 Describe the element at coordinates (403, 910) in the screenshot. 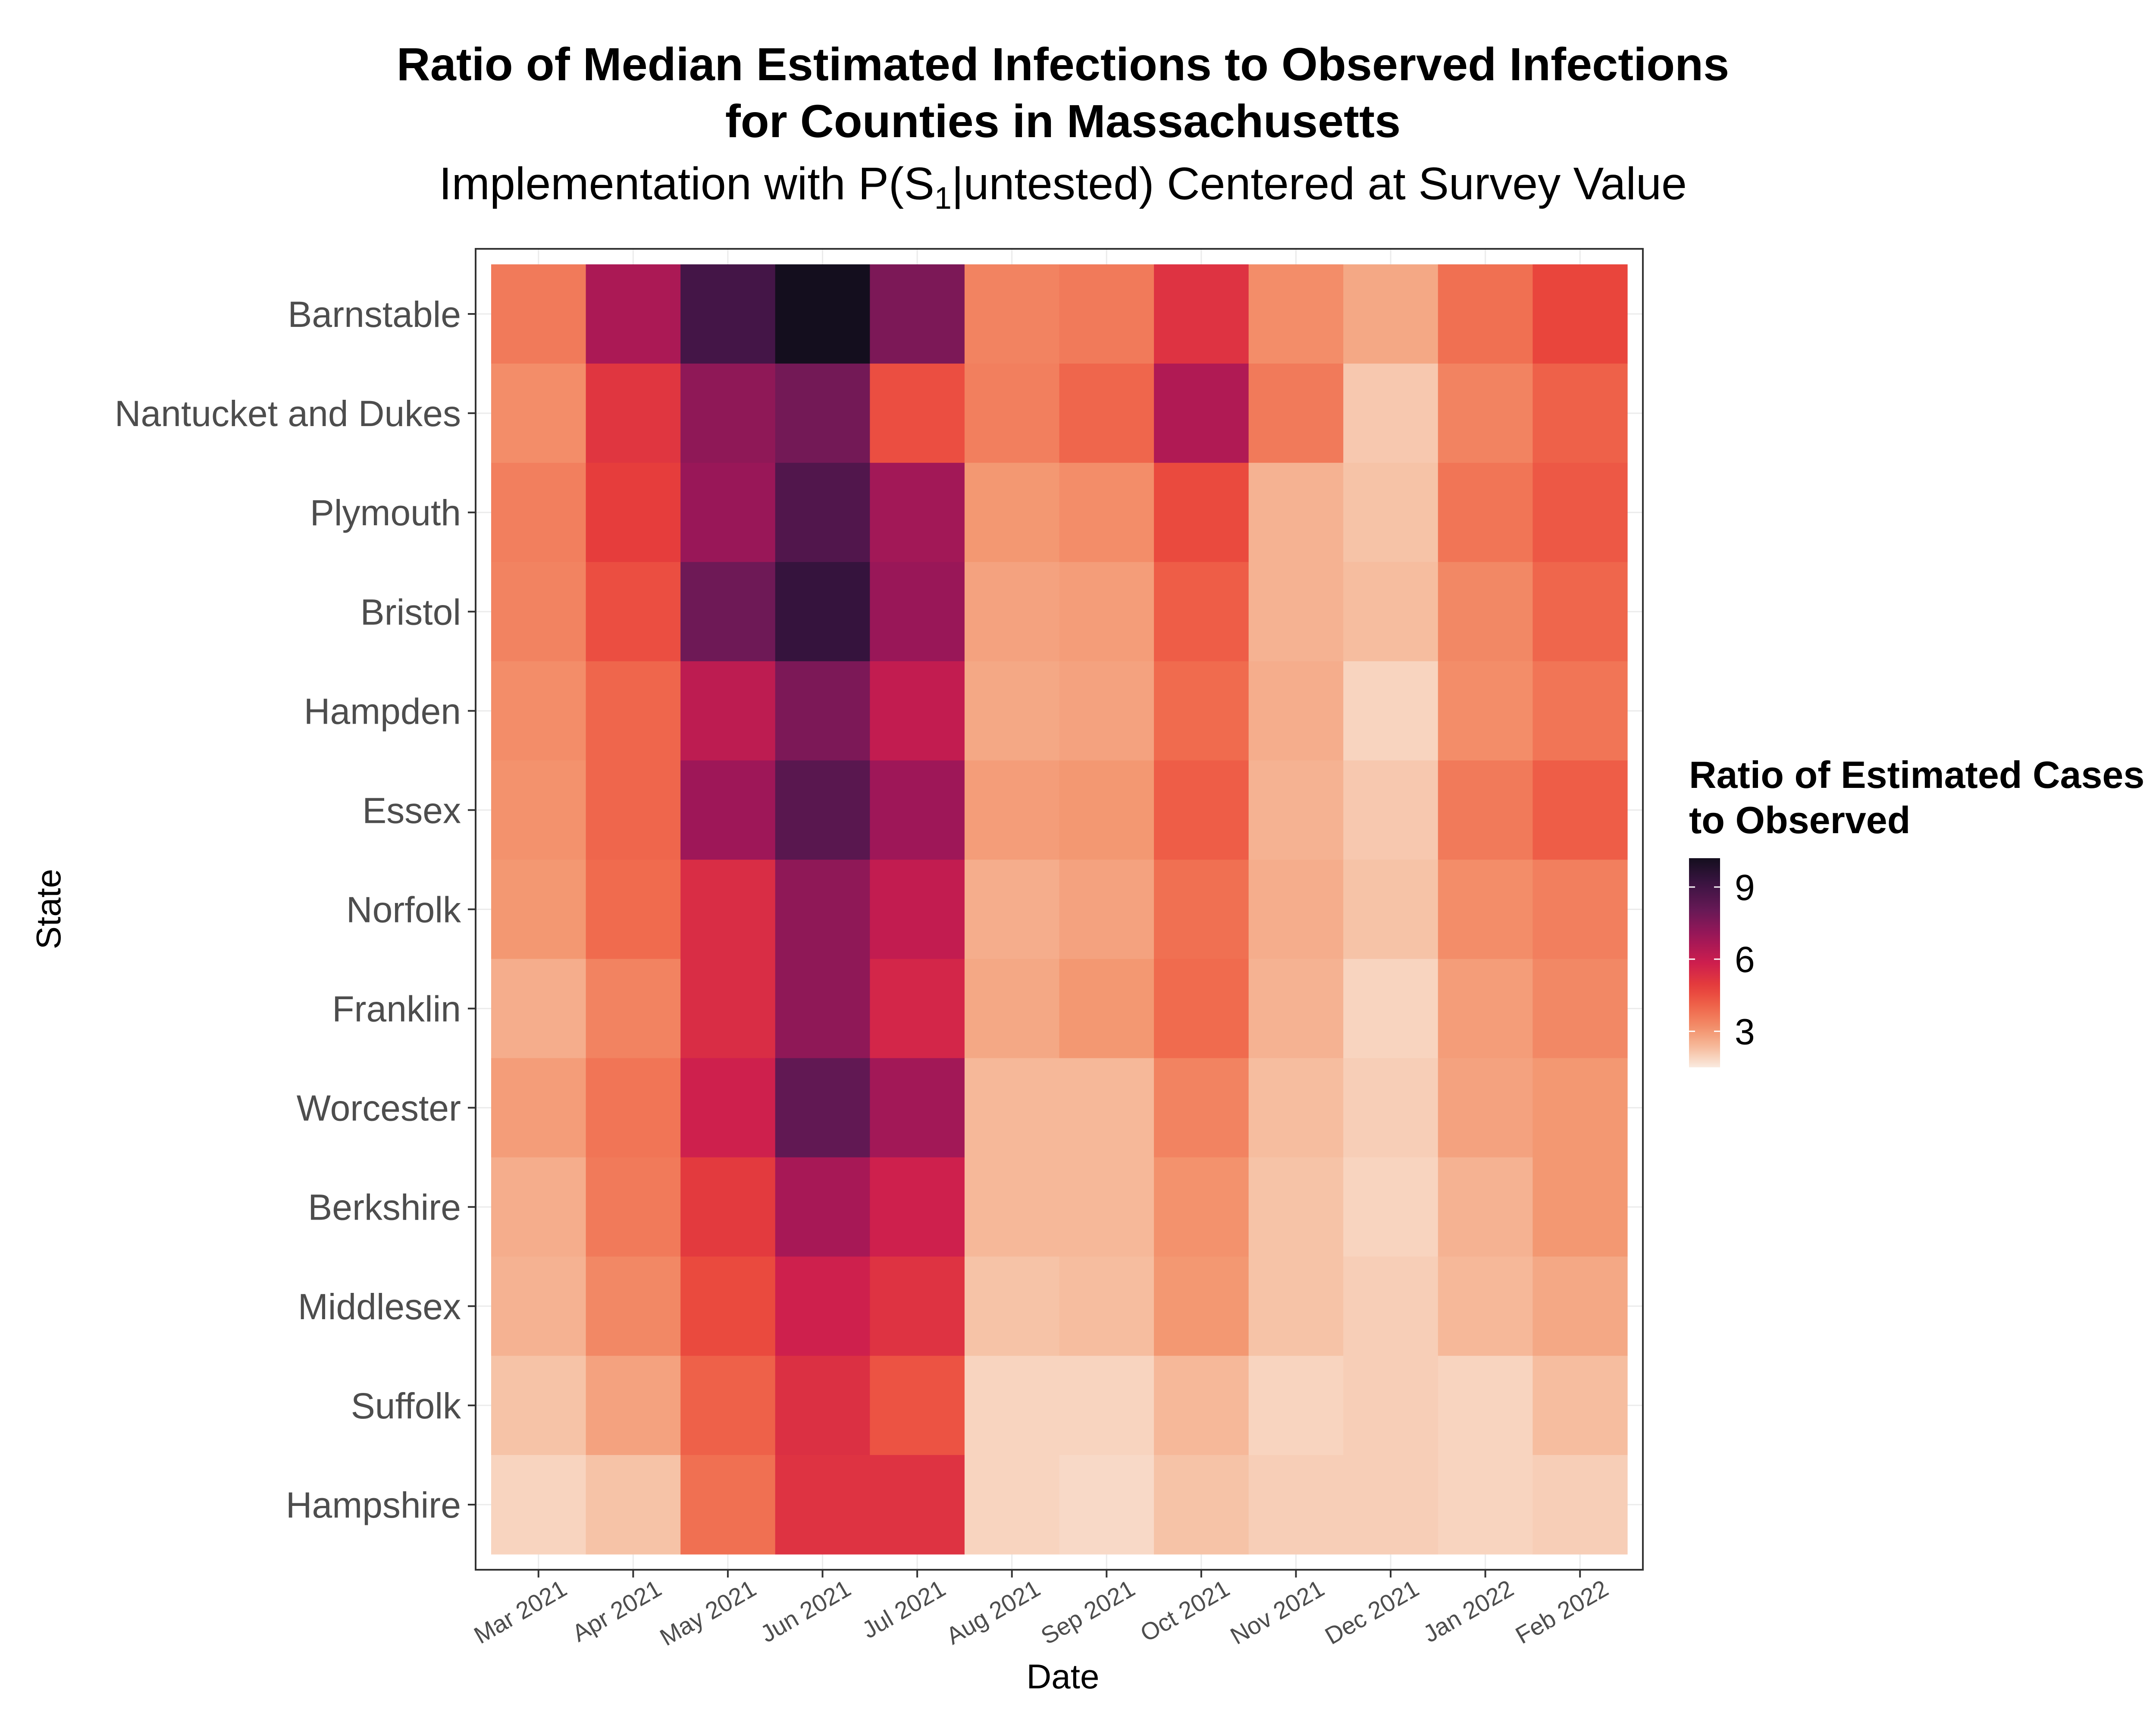

I see `y-tick-label: Norfolk` at that location.